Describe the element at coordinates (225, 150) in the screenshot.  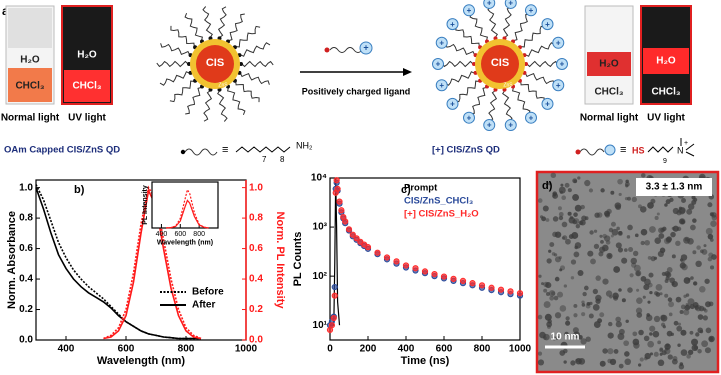
I see `equiv: ≡` at that location.